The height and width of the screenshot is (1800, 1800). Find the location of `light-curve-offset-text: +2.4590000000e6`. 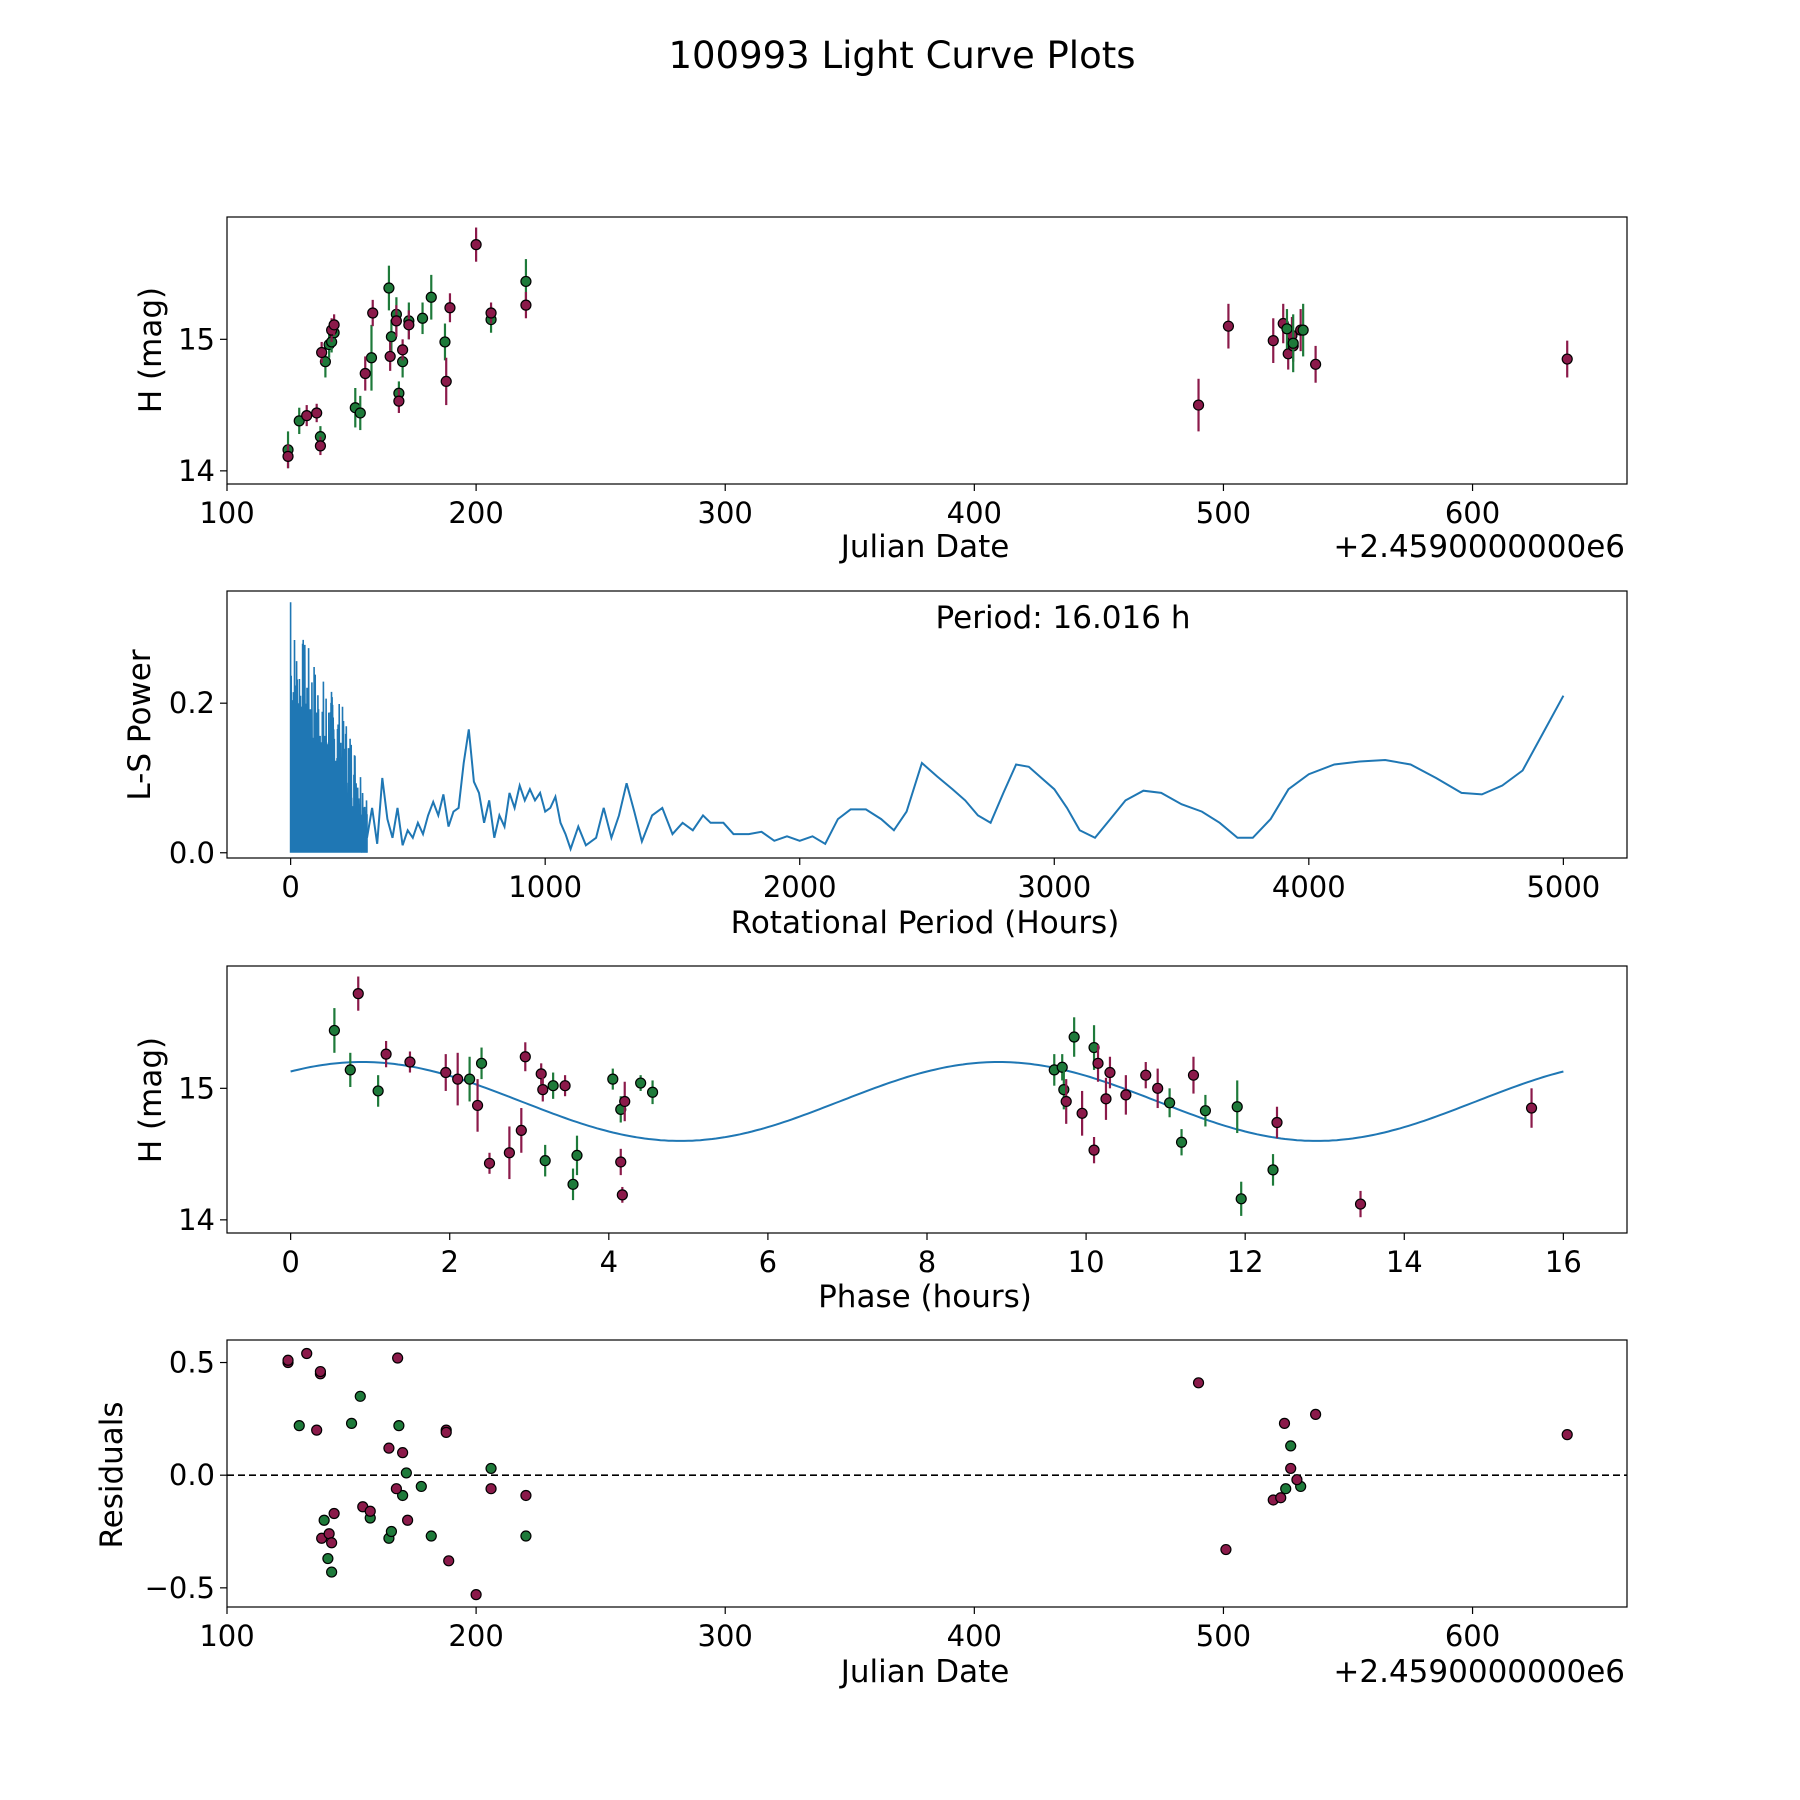

light-curve-offset-text: +2.4590000000e6 is located at coordinates (1479, 547).